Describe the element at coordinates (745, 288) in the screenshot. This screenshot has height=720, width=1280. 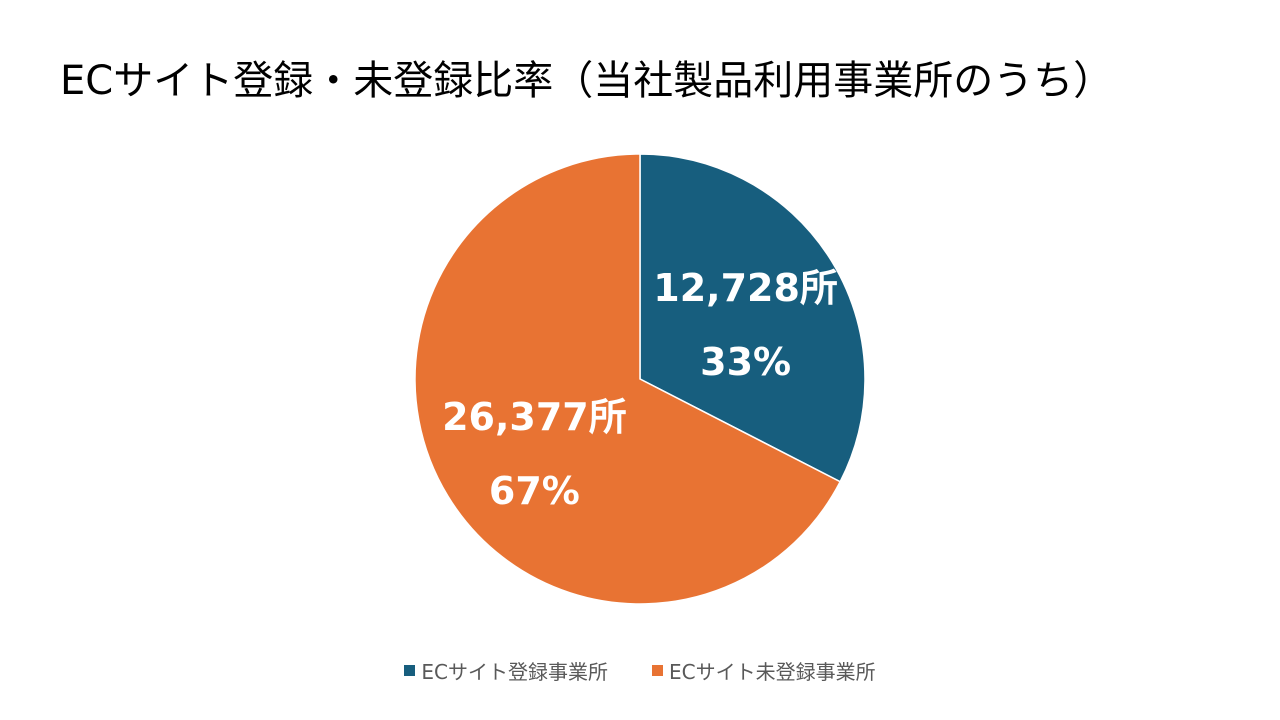
I see `data-label-registered-count: 12,728所` at that location.